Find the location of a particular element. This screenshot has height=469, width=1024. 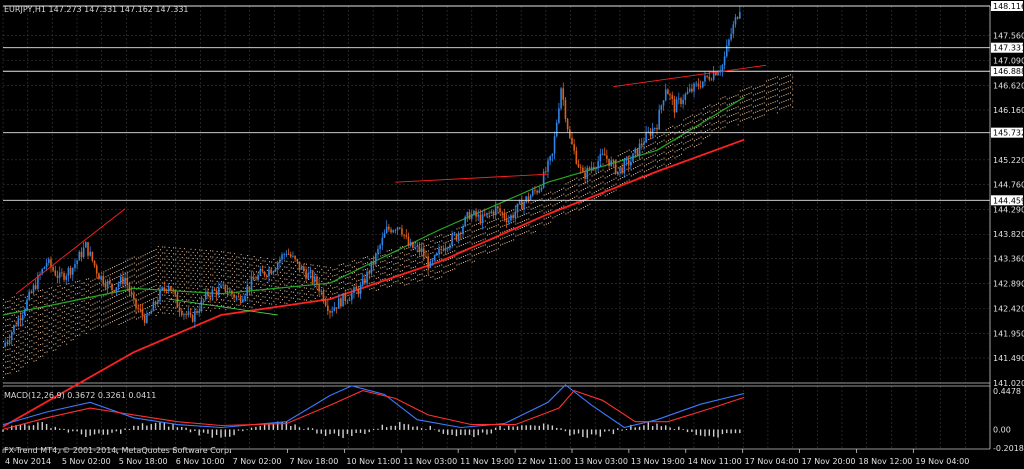

price-axis-label: 145.220 is located at coordinates (1008, 160).